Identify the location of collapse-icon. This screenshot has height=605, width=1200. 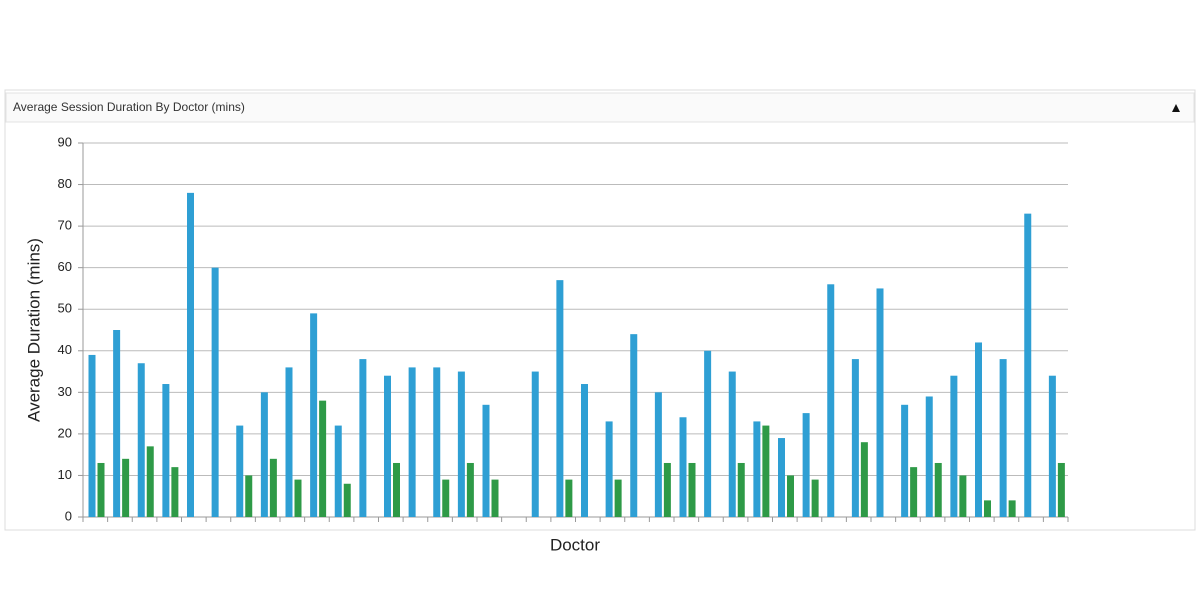
(1176, 108).